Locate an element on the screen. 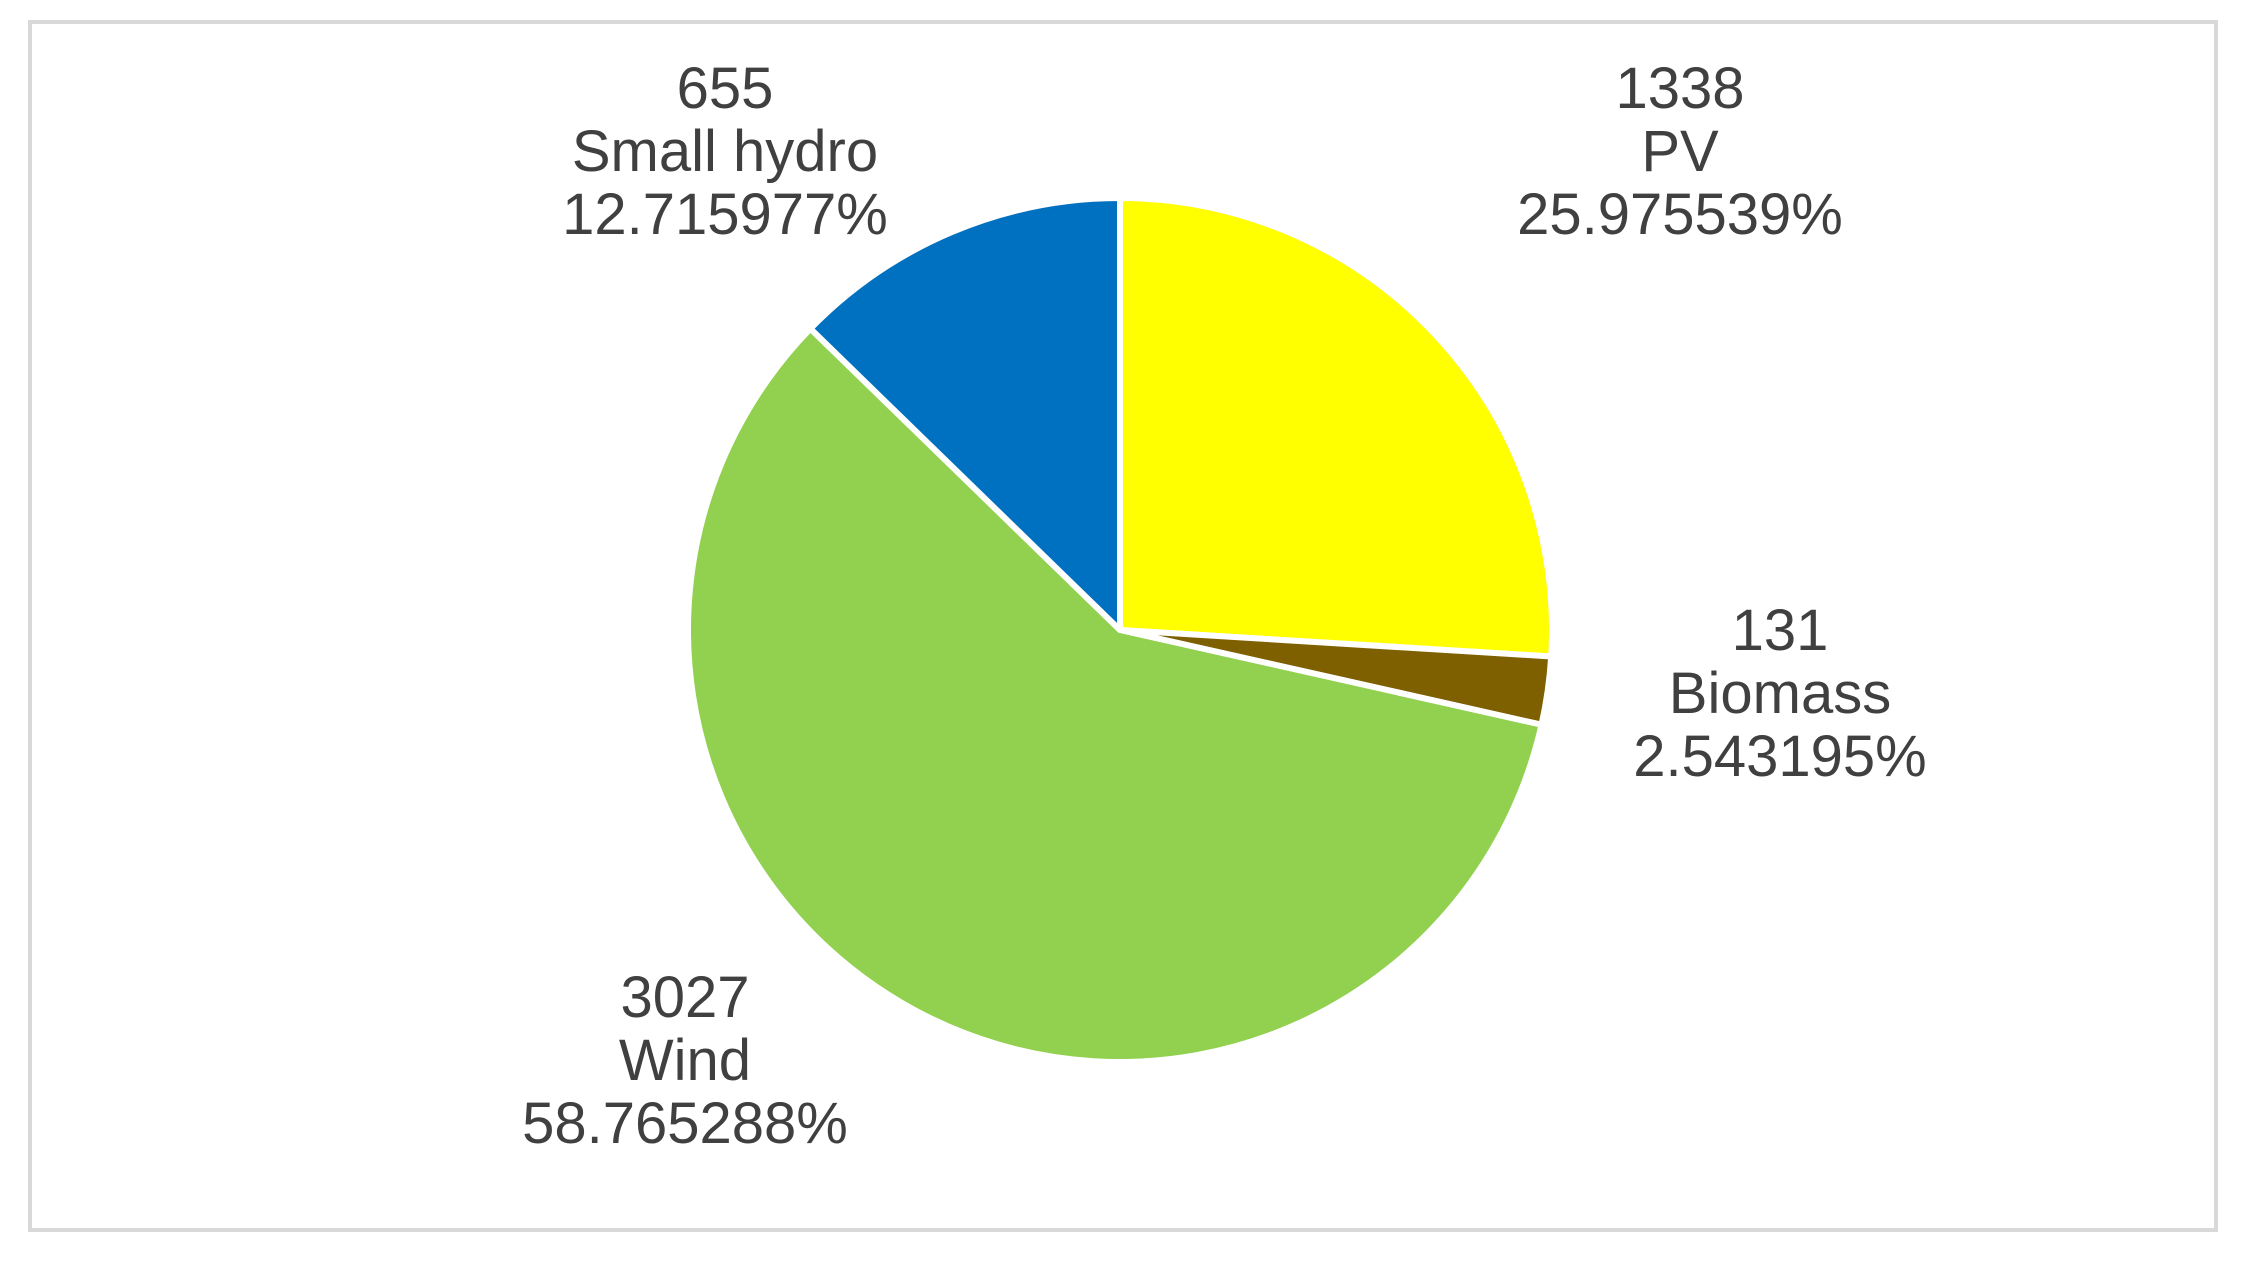 The width and height of the screenshot is (2247, 1266). label-category: PV is located at coordinates (1680, 151).